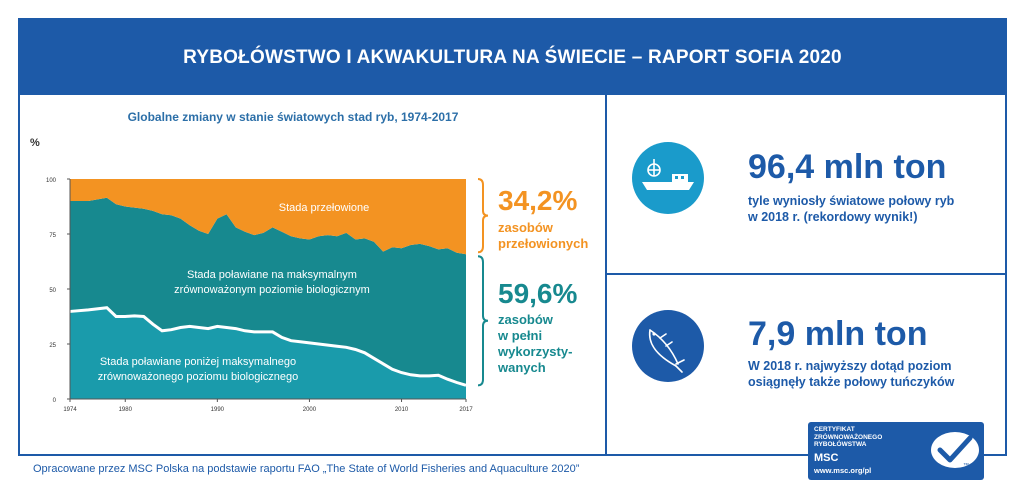 This screenshot has width=1024, height=492. I want to click on badge-line: ZRÓWNOWAŻONEGO, so click(848, 437).